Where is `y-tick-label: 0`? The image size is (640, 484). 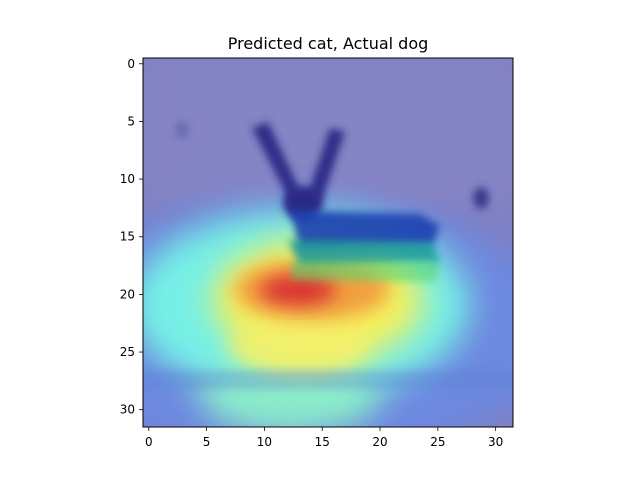
y-tick-label: 0 is located at coordinates (131, 64).